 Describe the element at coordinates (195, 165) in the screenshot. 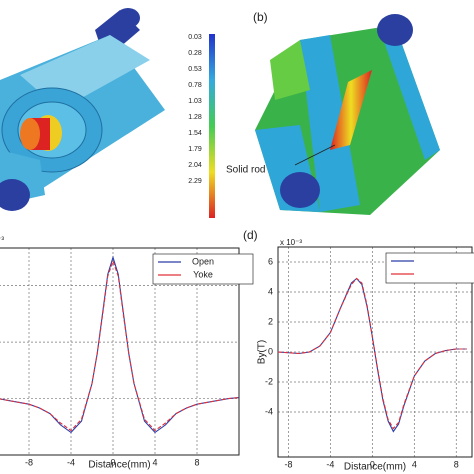

I see `colorbar-label: 2.04` at that location.